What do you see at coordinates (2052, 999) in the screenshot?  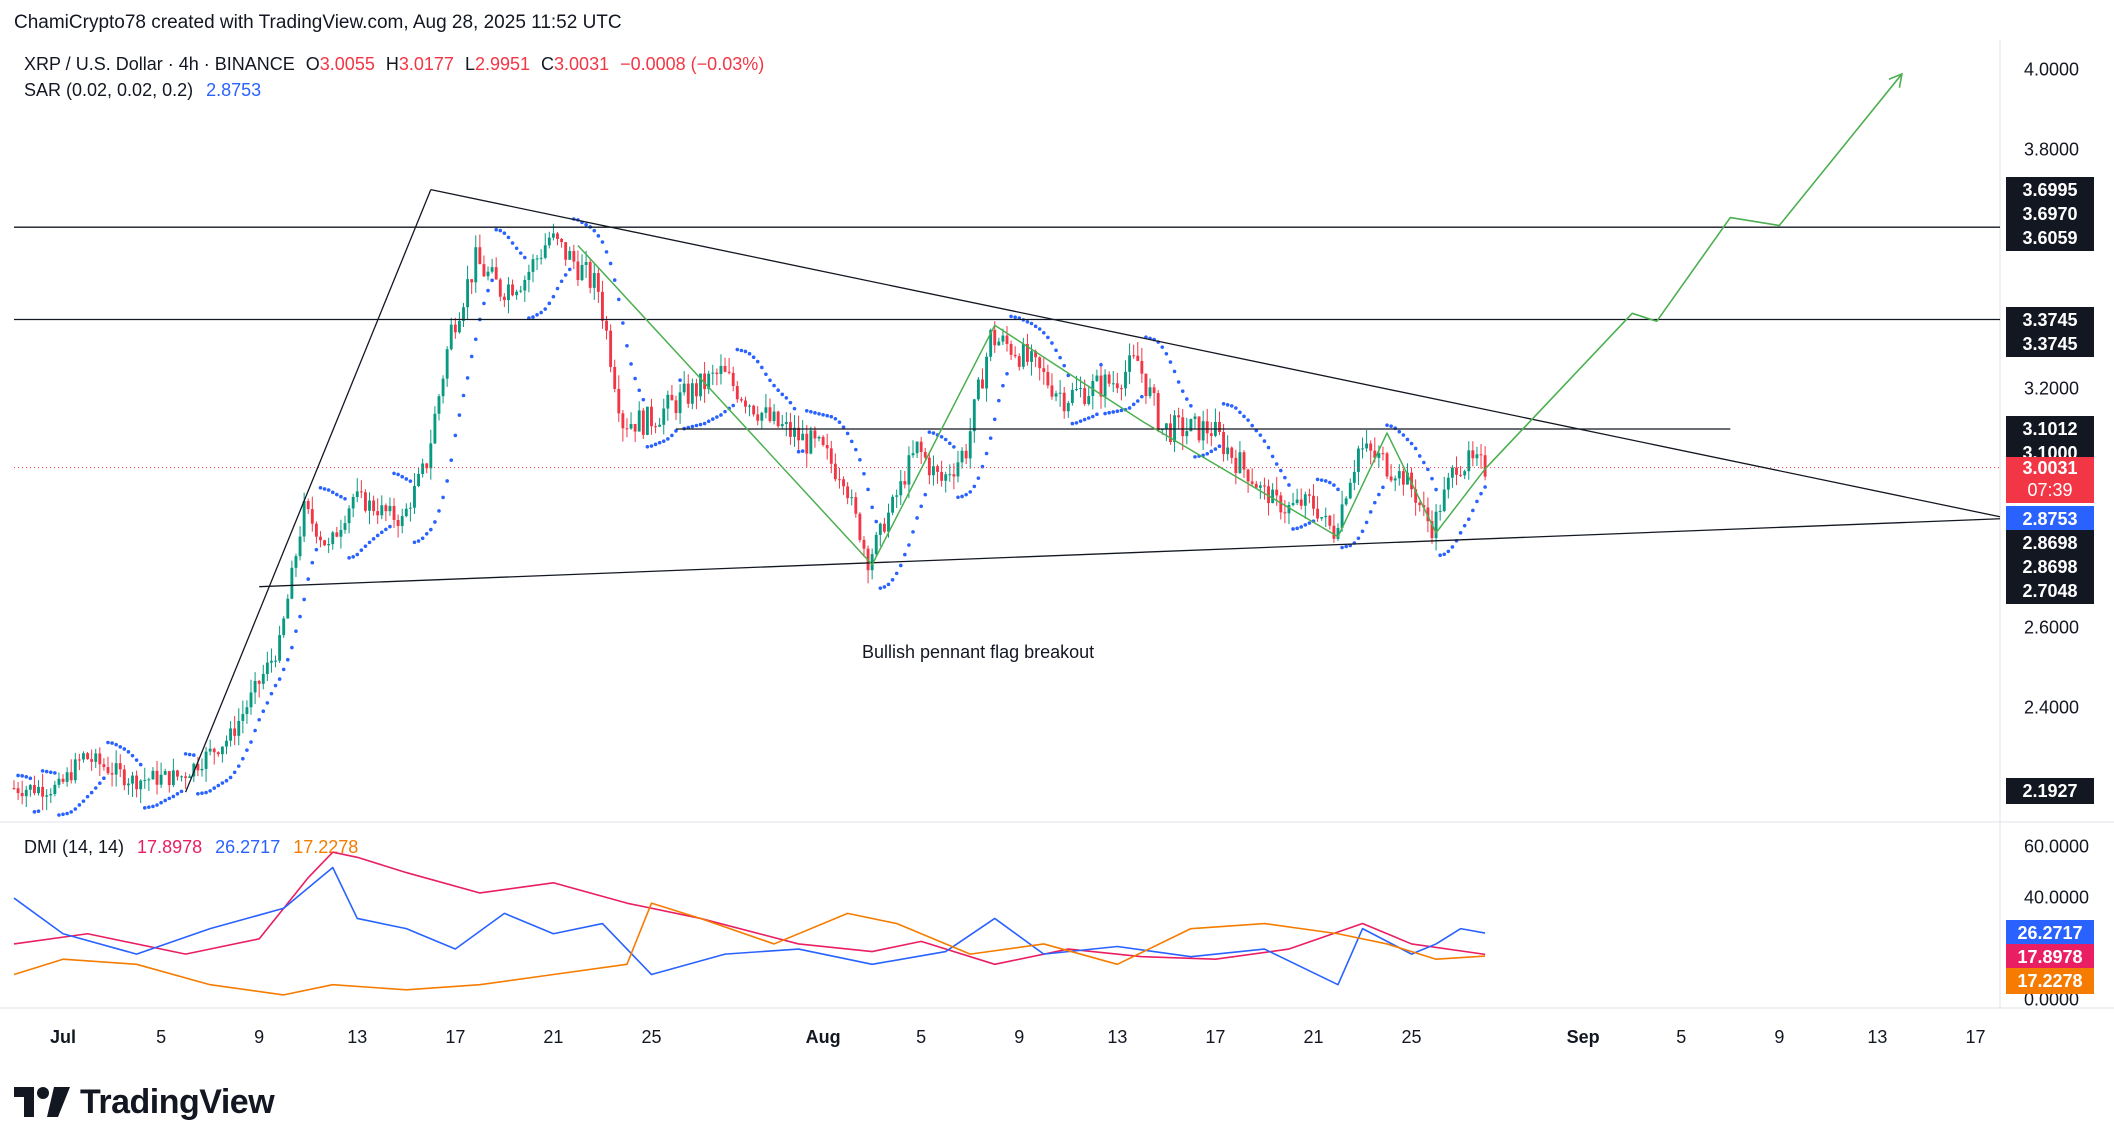 I see `dmi-axis-tick: 0.0000` at bounding box center [2052, 999].